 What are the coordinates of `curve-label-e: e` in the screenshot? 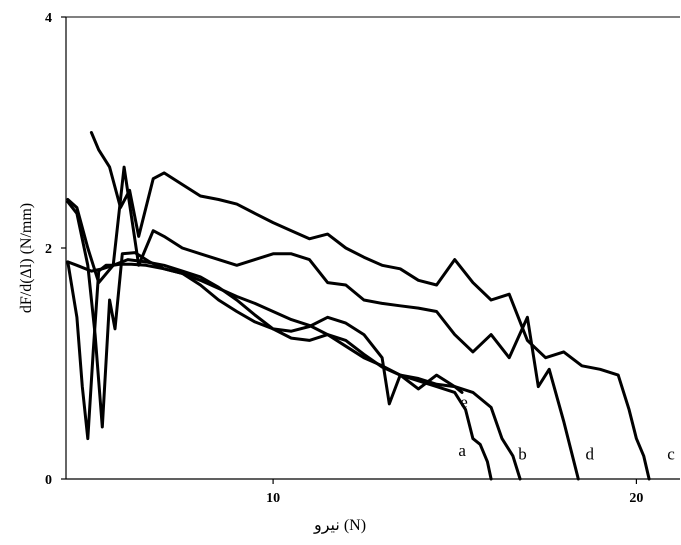 It's located at (464, 401).